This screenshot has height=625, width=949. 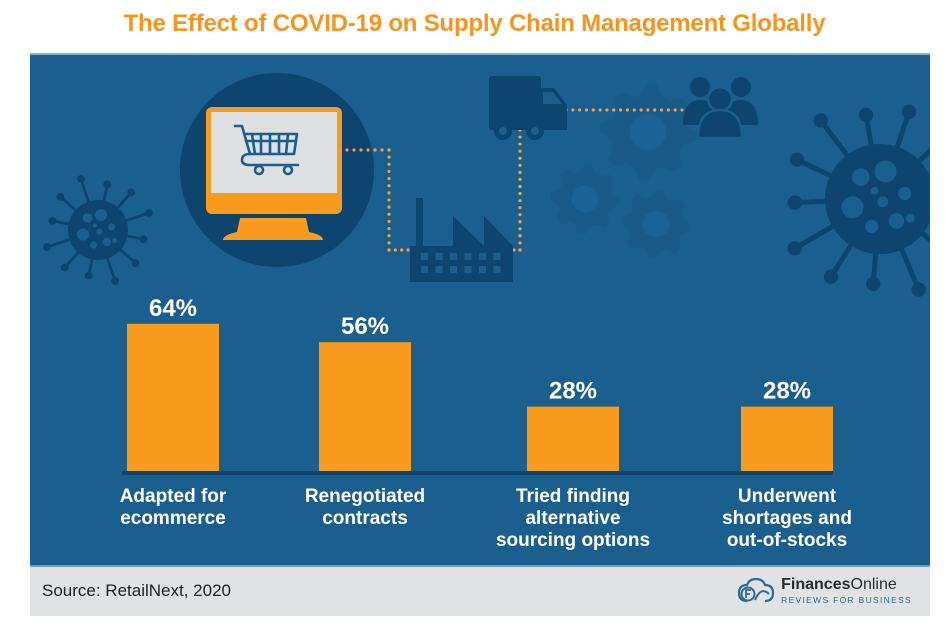 I want to click on category-label-line: sourcing options, so click(x=573, y=540).